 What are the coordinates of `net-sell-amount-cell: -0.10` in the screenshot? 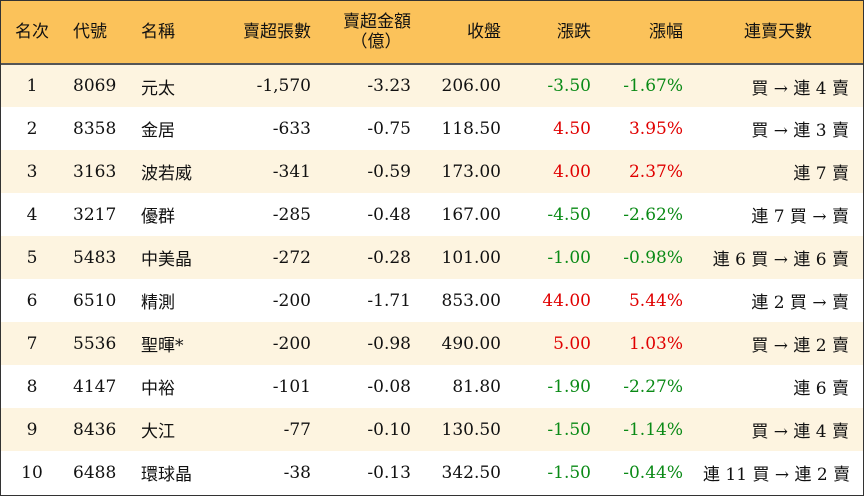 It's located at (389, 429).